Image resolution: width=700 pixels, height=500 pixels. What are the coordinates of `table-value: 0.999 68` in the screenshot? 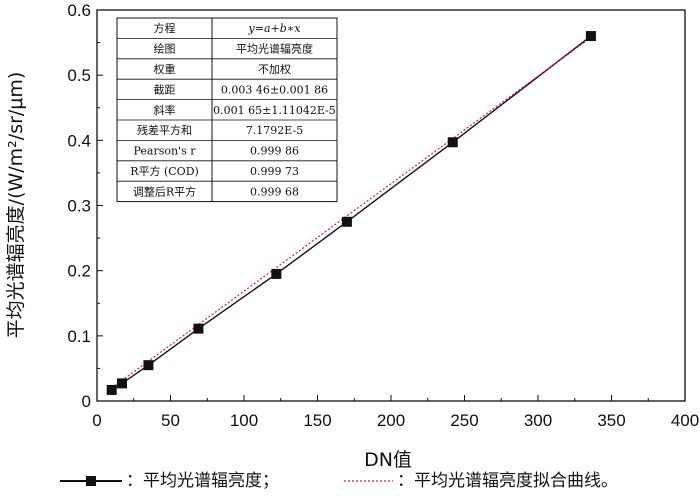 It's located at (274, 191).